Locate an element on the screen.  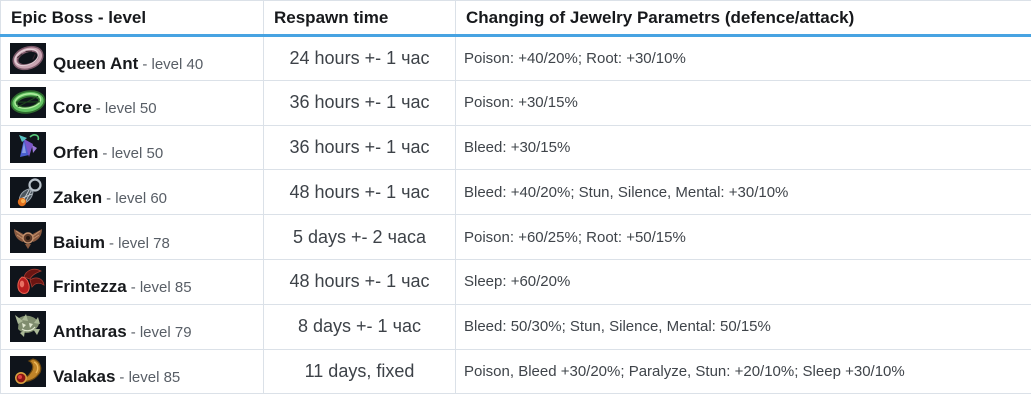
boss-cell: Antharas - level 79 is located at coordinates (132, 326).